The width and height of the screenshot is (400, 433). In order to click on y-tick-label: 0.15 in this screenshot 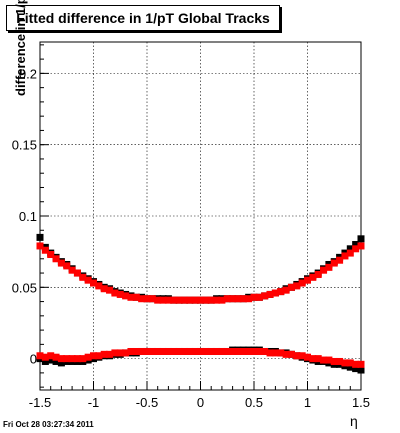, I will do `click(24, 145)`.